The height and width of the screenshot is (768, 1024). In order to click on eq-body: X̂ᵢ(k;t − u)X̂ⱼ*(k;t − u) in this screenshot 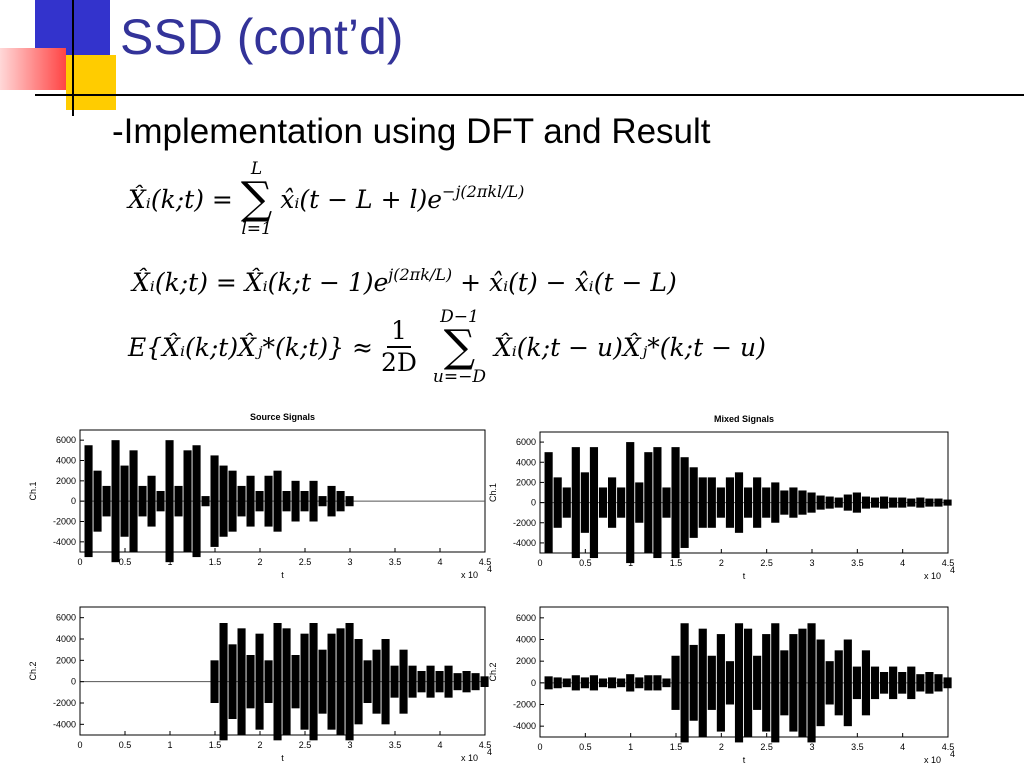, I will do `click(629, 347)`.